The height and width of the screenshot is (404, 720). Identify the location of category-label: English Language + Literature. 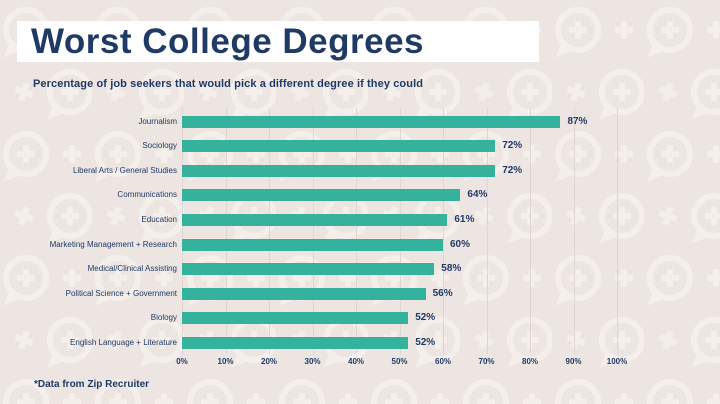
(123, 342).